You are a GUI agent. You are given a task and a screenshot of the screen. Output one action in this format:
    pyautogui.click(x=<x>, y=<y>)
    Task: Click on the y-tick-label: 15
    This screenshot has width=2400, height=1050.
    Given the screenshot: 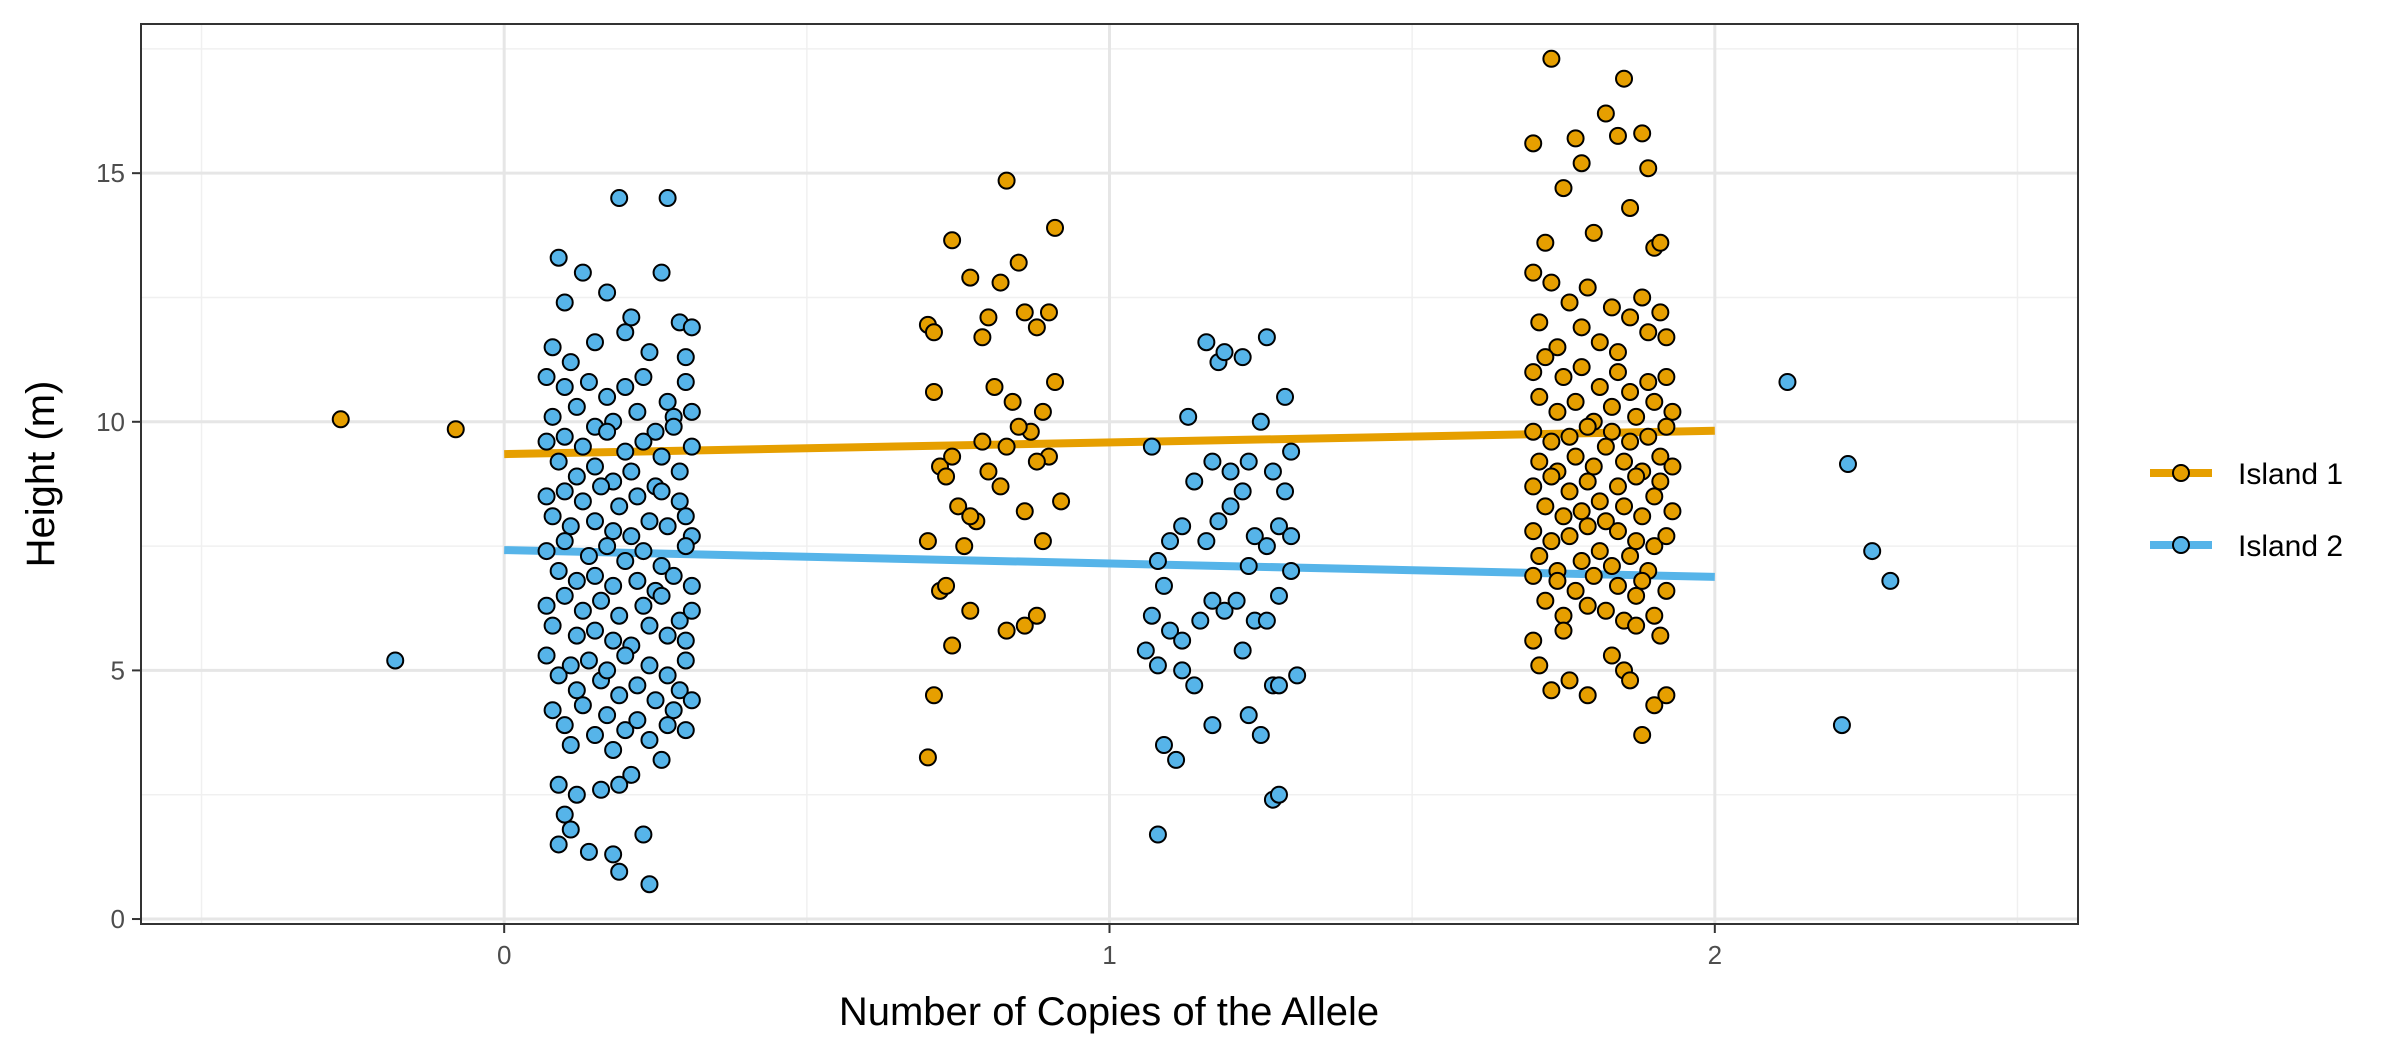 What is the action you would take?
    pyautogui.click(x=110, y=173)
    